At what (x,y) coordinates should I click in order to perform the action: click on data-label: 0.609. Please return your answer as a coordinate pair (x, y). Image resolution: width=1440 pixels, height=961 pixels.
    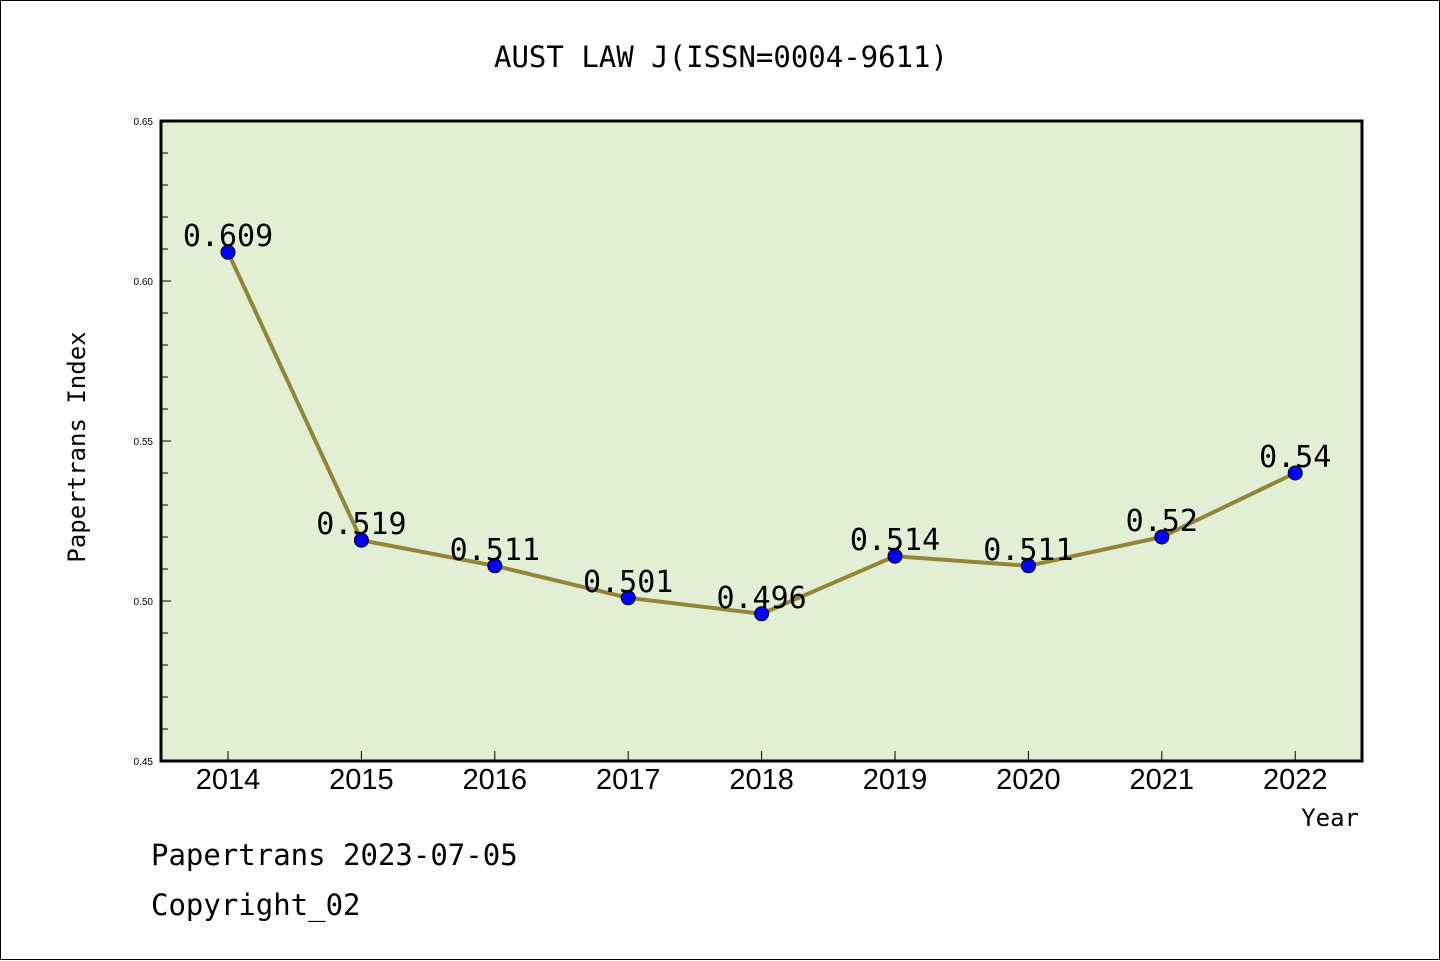
    Looking at the image, I should click on (228, 236).